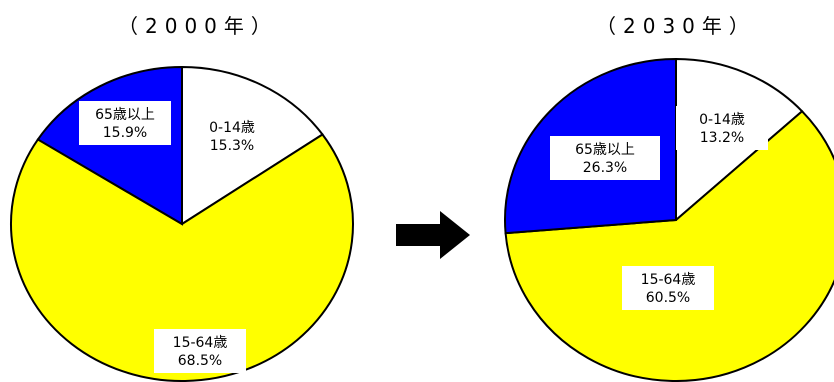 The image size is (834, 382). What do you see at coordinates (198, 26) in the screenshot?
I see `chart-title-2000: （2000年）` at bounding box center [198, 26].